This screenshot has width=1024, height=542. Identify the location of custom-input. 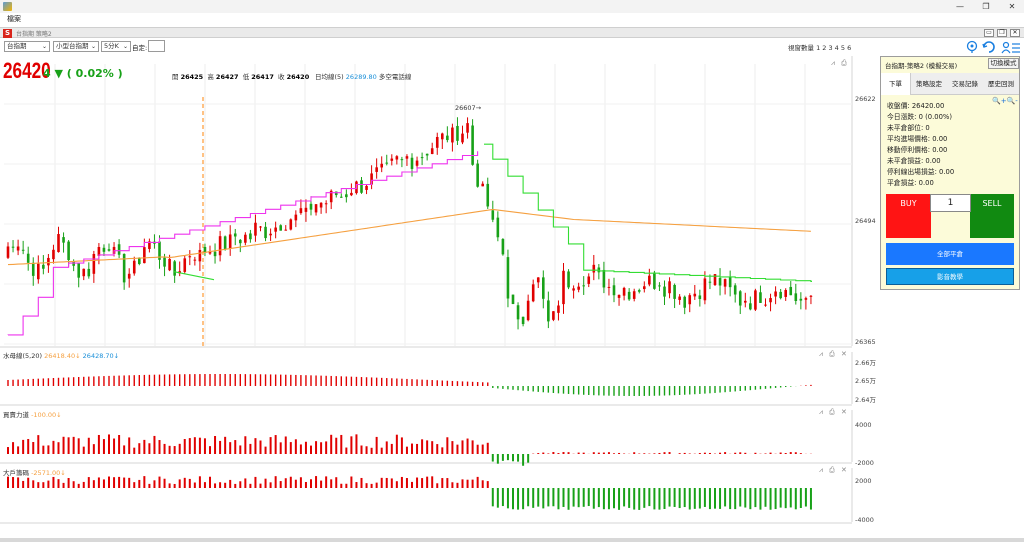
(156, 46).